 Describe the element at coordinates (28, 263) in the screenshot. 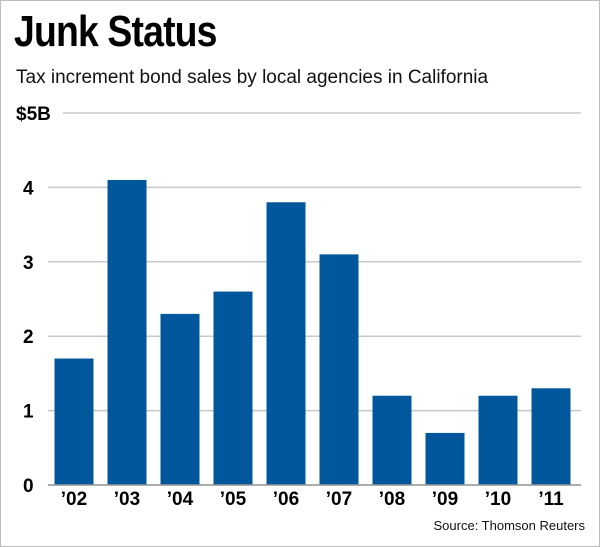

I see `y-tick-label: 3` at that location.